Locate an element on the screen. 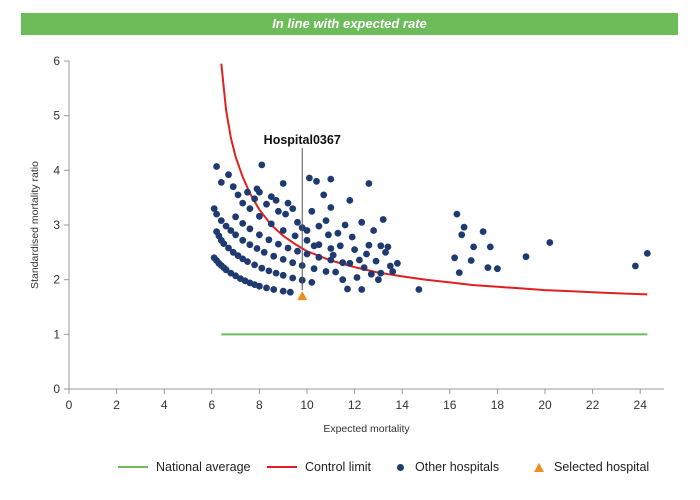 The height and width of the screenshot is (500, 700). x-tick-label: 6 is located at coordinates (211, 405).